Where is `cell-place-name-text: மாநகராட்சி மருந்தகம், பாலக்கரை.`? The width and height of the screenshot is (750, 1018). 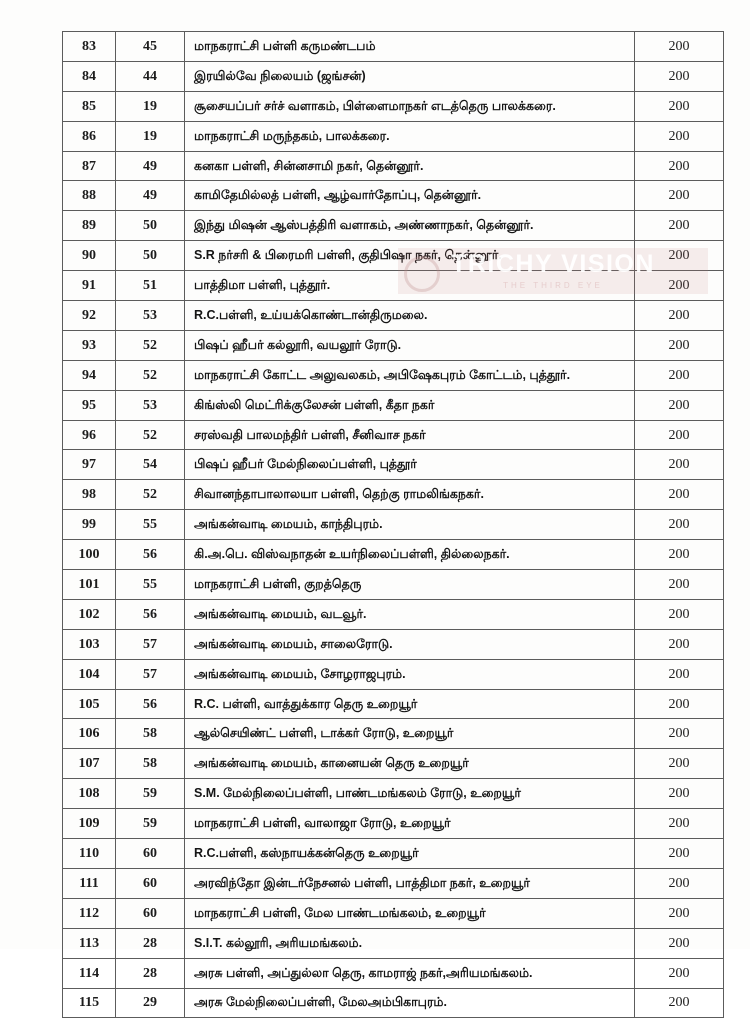 cell-place-name-text: மாநகராட்சி மருந்தகம், பாலக்கரை. is located at coordinates (292, 135).